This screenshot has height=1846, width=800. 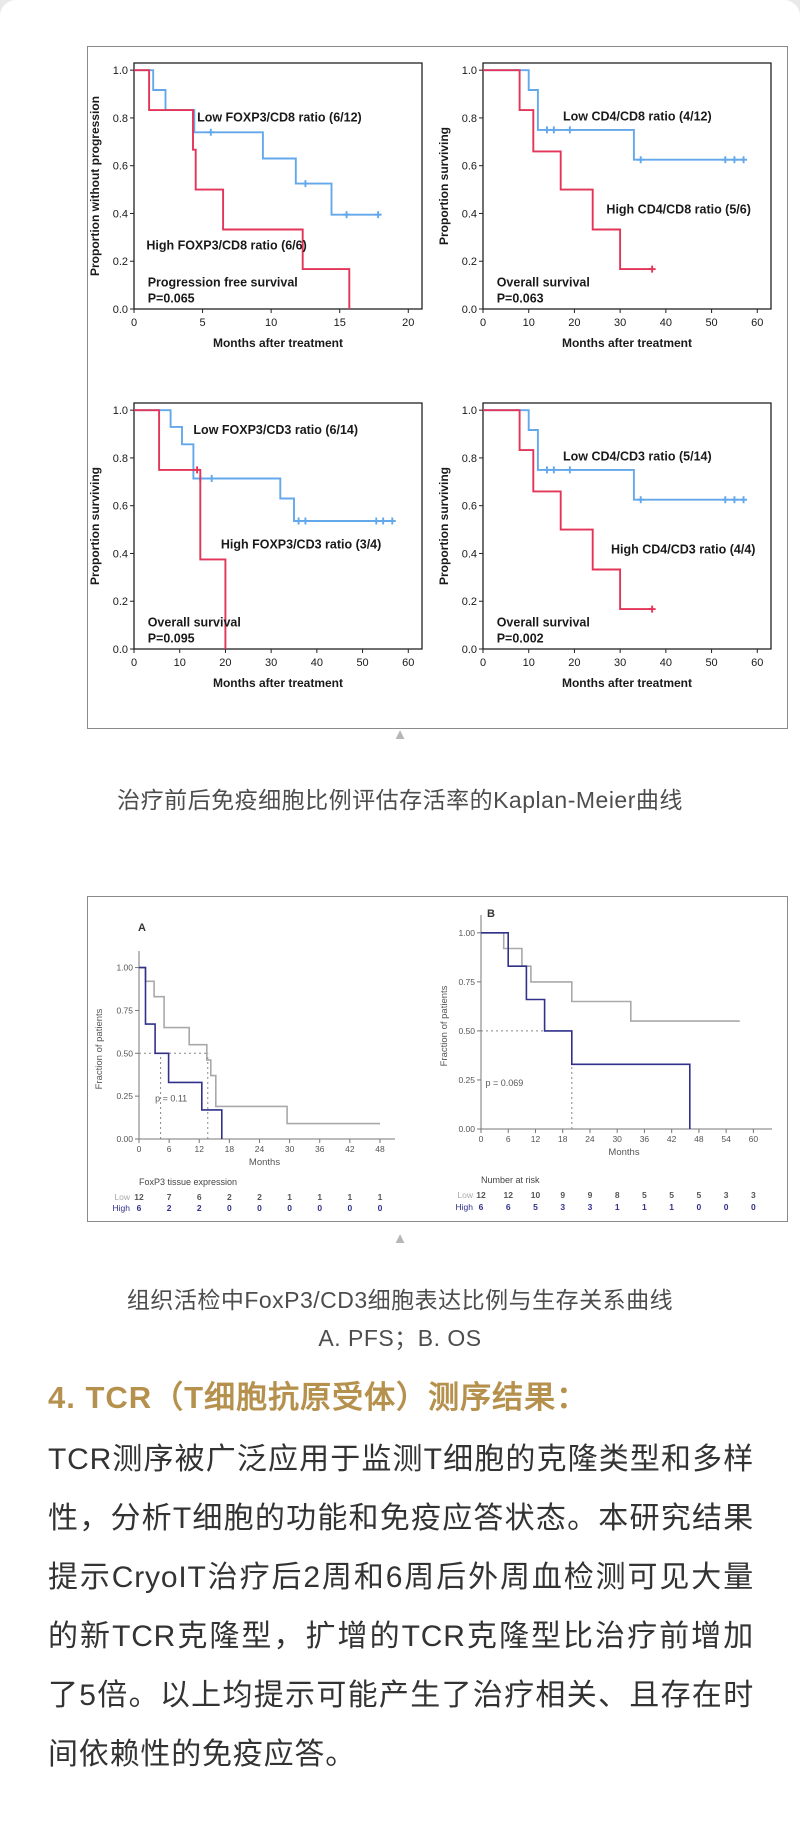 I want to click on svg-text: Low FOXP3/CD3 ratio (6/14), so click(x=275, y=430).